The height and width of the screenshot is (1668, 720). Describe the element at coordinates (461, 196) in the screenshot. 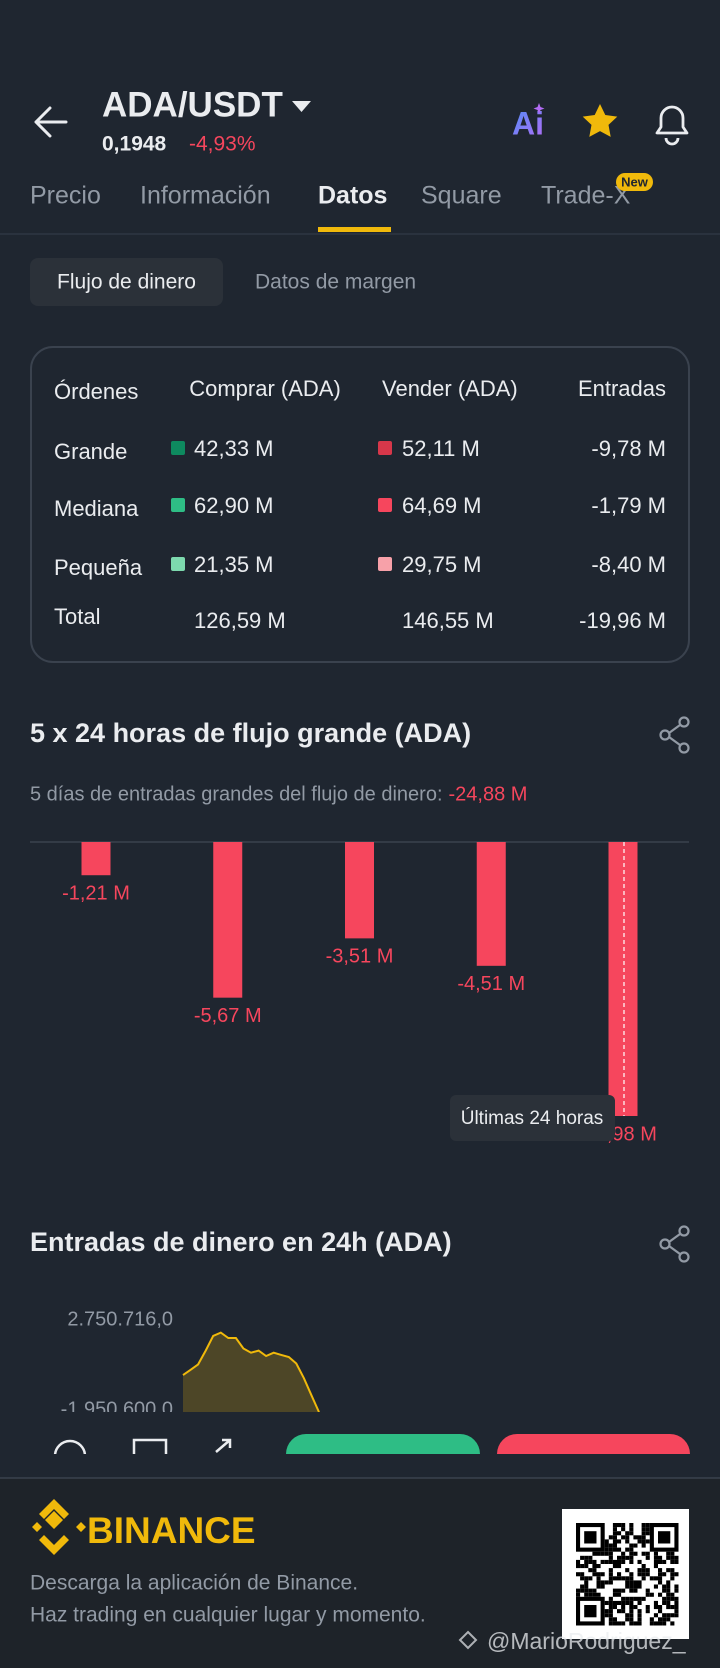

I see `tab: Square` at that location.